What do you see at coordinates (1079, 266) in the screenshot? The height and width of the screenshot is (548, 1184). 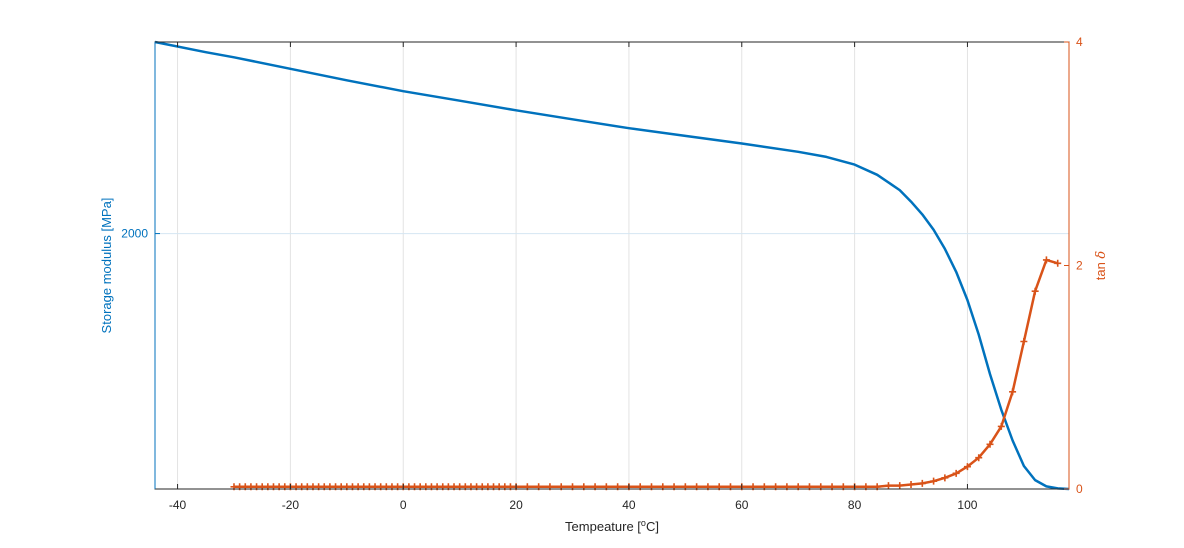 I see `y-right-tick-label: 2` at bounding box center [1079, 266].